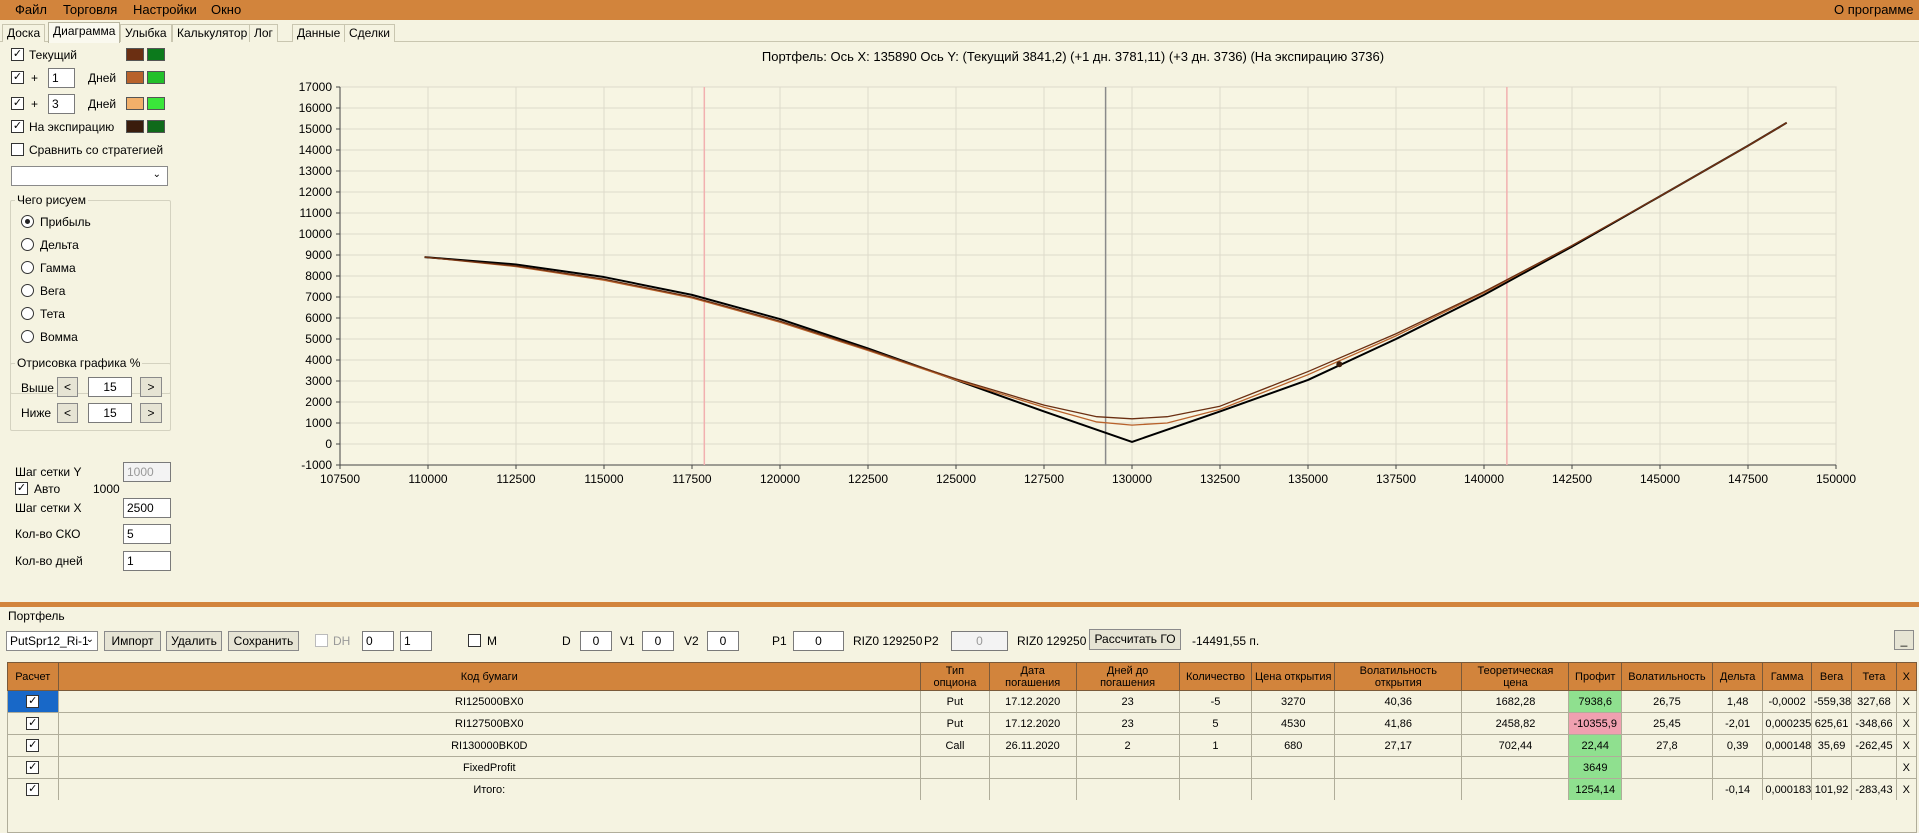 The width and height of the screenshot is (1919, 833). Describe the element at coordinates (17, 126) in the screenshot. I see `expiry-checkbox: ✓` at that location.